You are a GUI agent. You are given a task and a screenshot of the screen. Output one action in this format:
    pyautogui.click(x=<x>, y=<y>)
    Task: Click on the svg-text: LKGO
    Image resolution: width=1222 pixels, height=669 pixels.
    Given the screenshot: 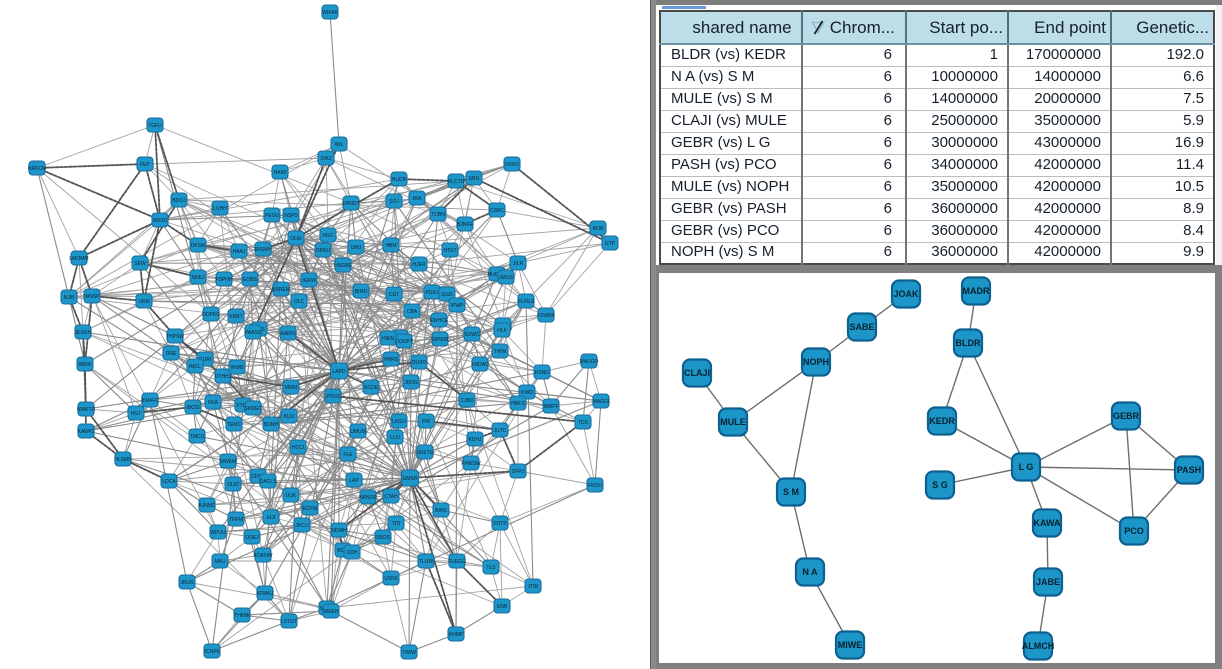 What is the action you would take?
    pyautogui.click(x=399, y=422)
    